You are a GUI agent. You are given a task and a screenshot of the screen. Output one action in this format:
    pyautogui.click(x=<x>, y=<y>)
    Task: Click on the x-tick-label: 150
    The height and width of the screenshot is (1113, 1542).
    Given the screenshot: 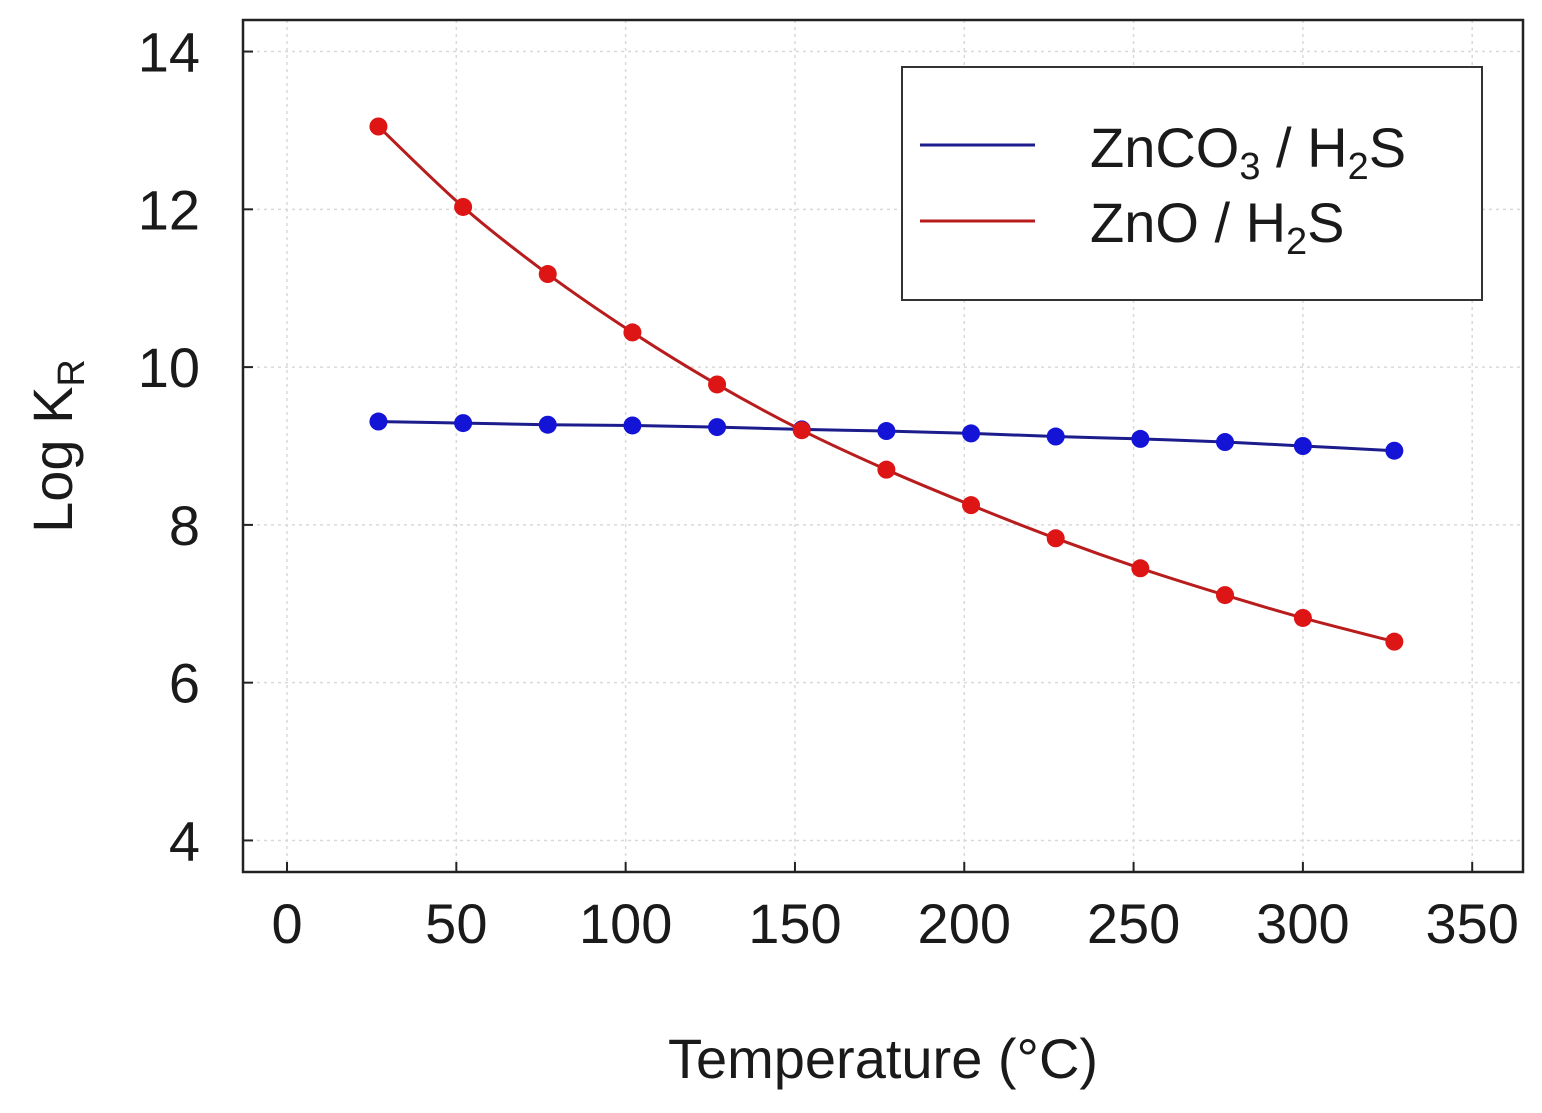 What is the action you would take?
    pyautogui.click(x=794, y=923)
    